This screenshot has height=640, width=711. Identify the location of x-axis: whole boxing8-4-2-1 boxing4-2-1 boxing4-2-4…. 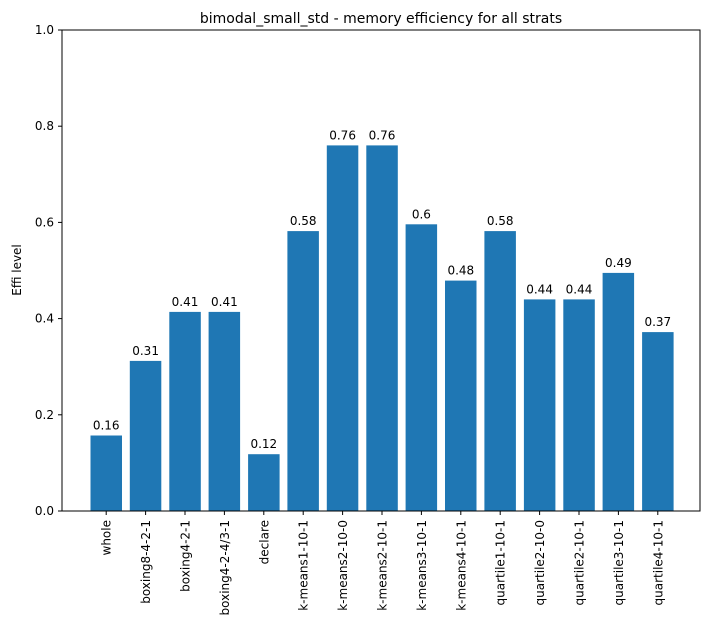
(382, 563).